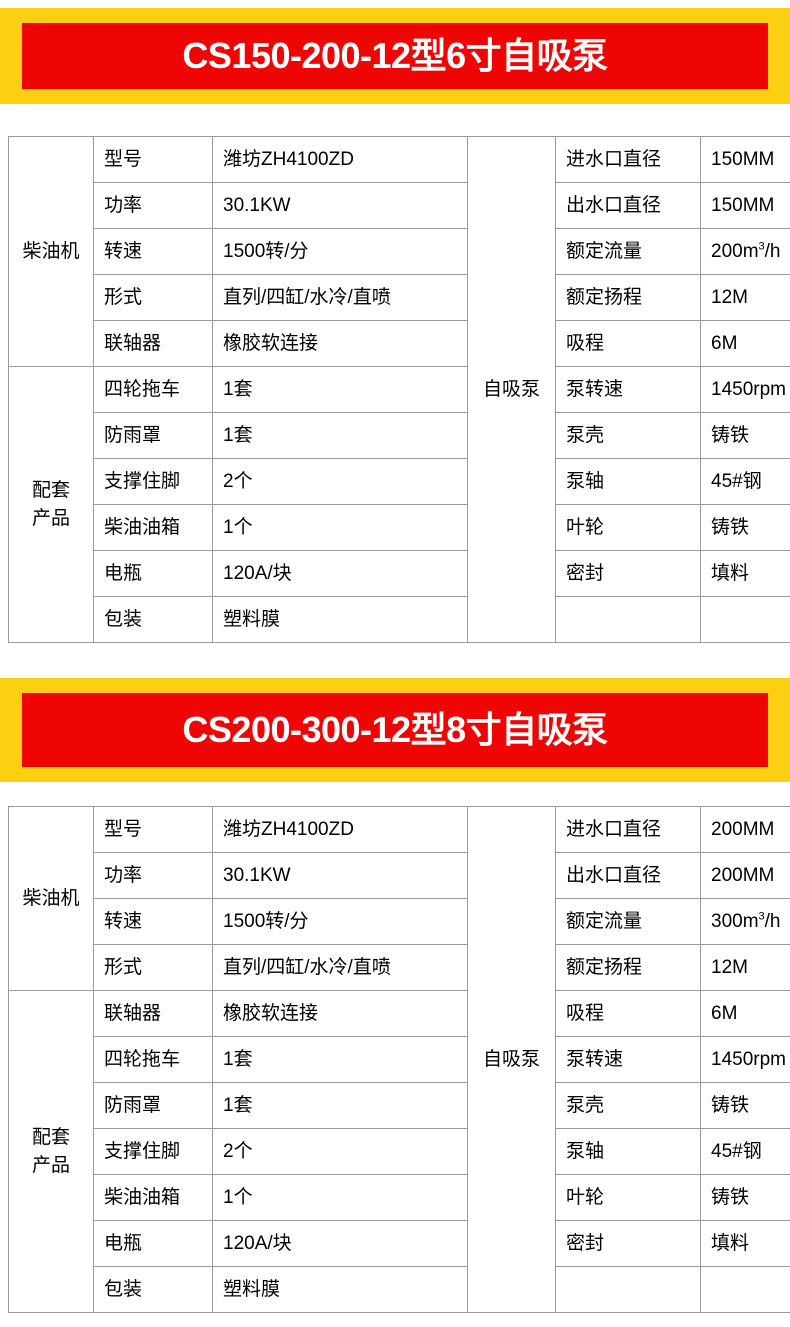  I want to click on pump-spec-key: 泵转速, so click(628, 389).